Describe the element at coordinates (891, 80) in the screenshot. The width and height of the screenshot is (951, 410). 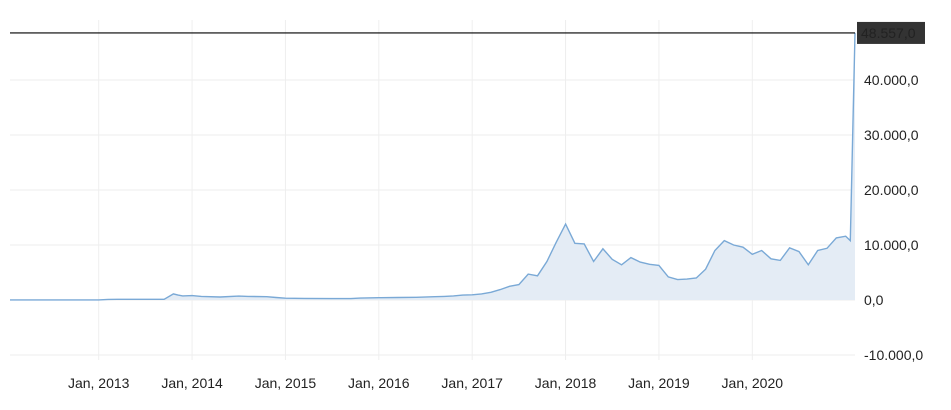
I see `y-tick-label: 40.000,0` at that location.